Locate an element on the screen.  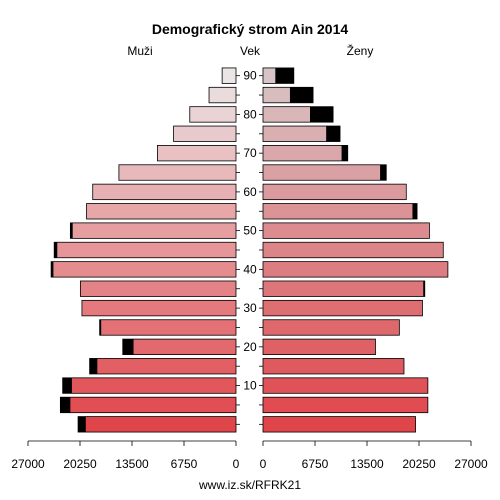
age-tick-label: 40 is located at coordinates (250, 269).